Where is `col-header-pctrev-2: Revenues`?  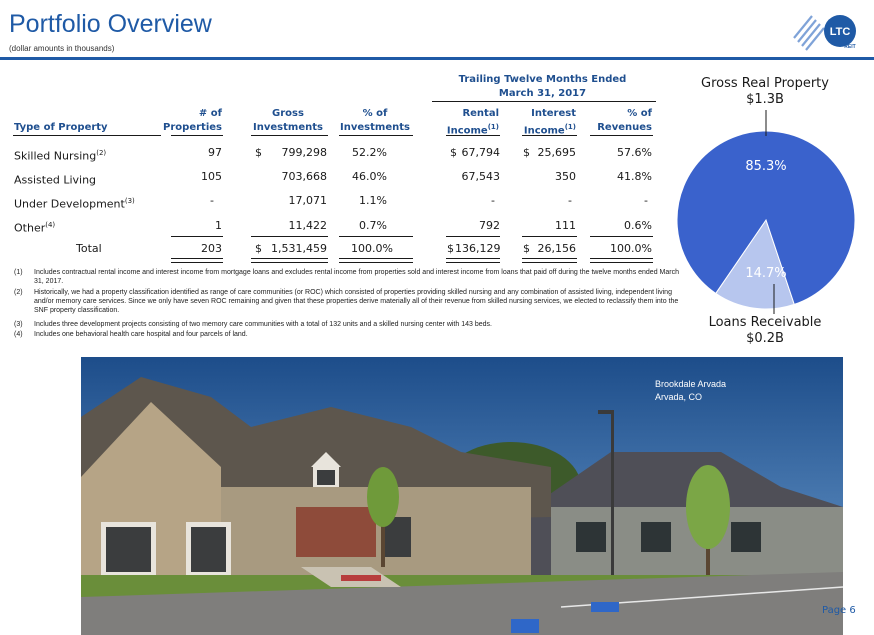 col-header-pctrev-2: Revenues is located at coordinates (624, 127).